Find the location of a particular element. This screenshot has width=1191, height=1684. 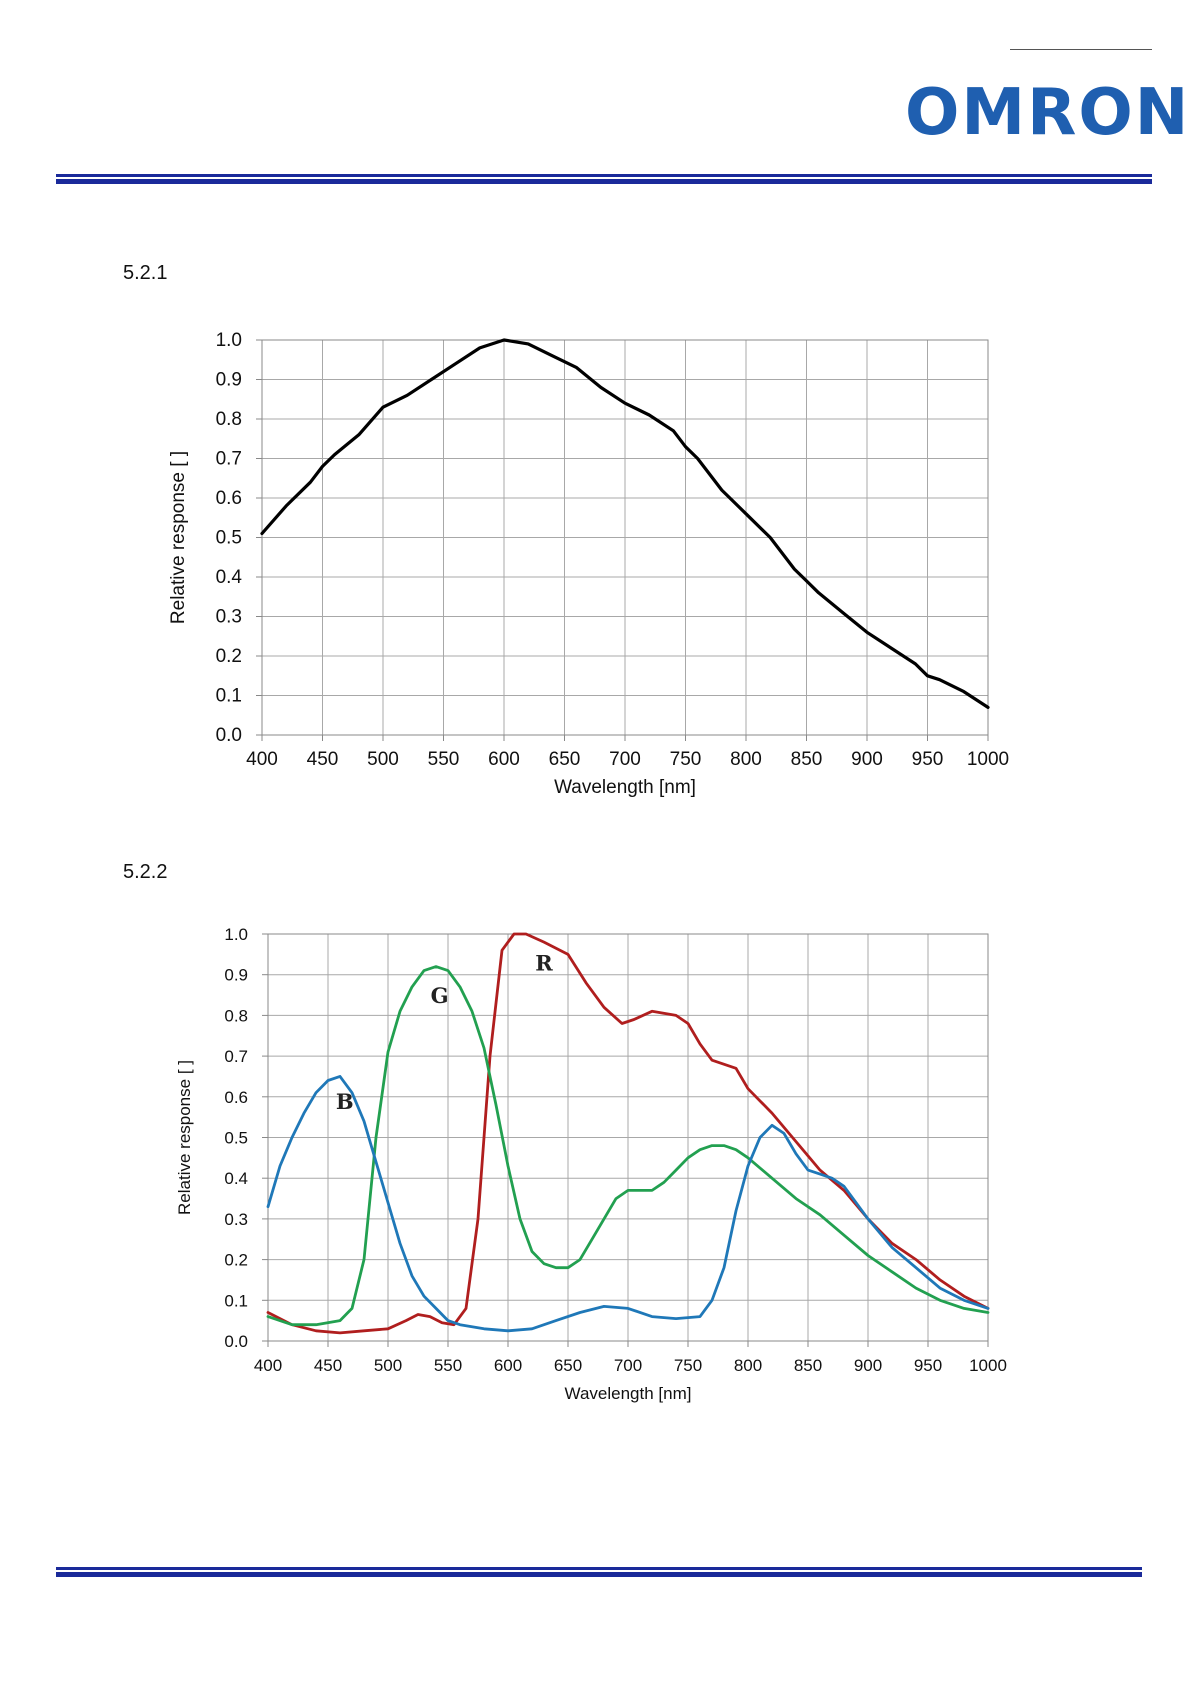

series-line-g is located at coordinates (628, 1146).